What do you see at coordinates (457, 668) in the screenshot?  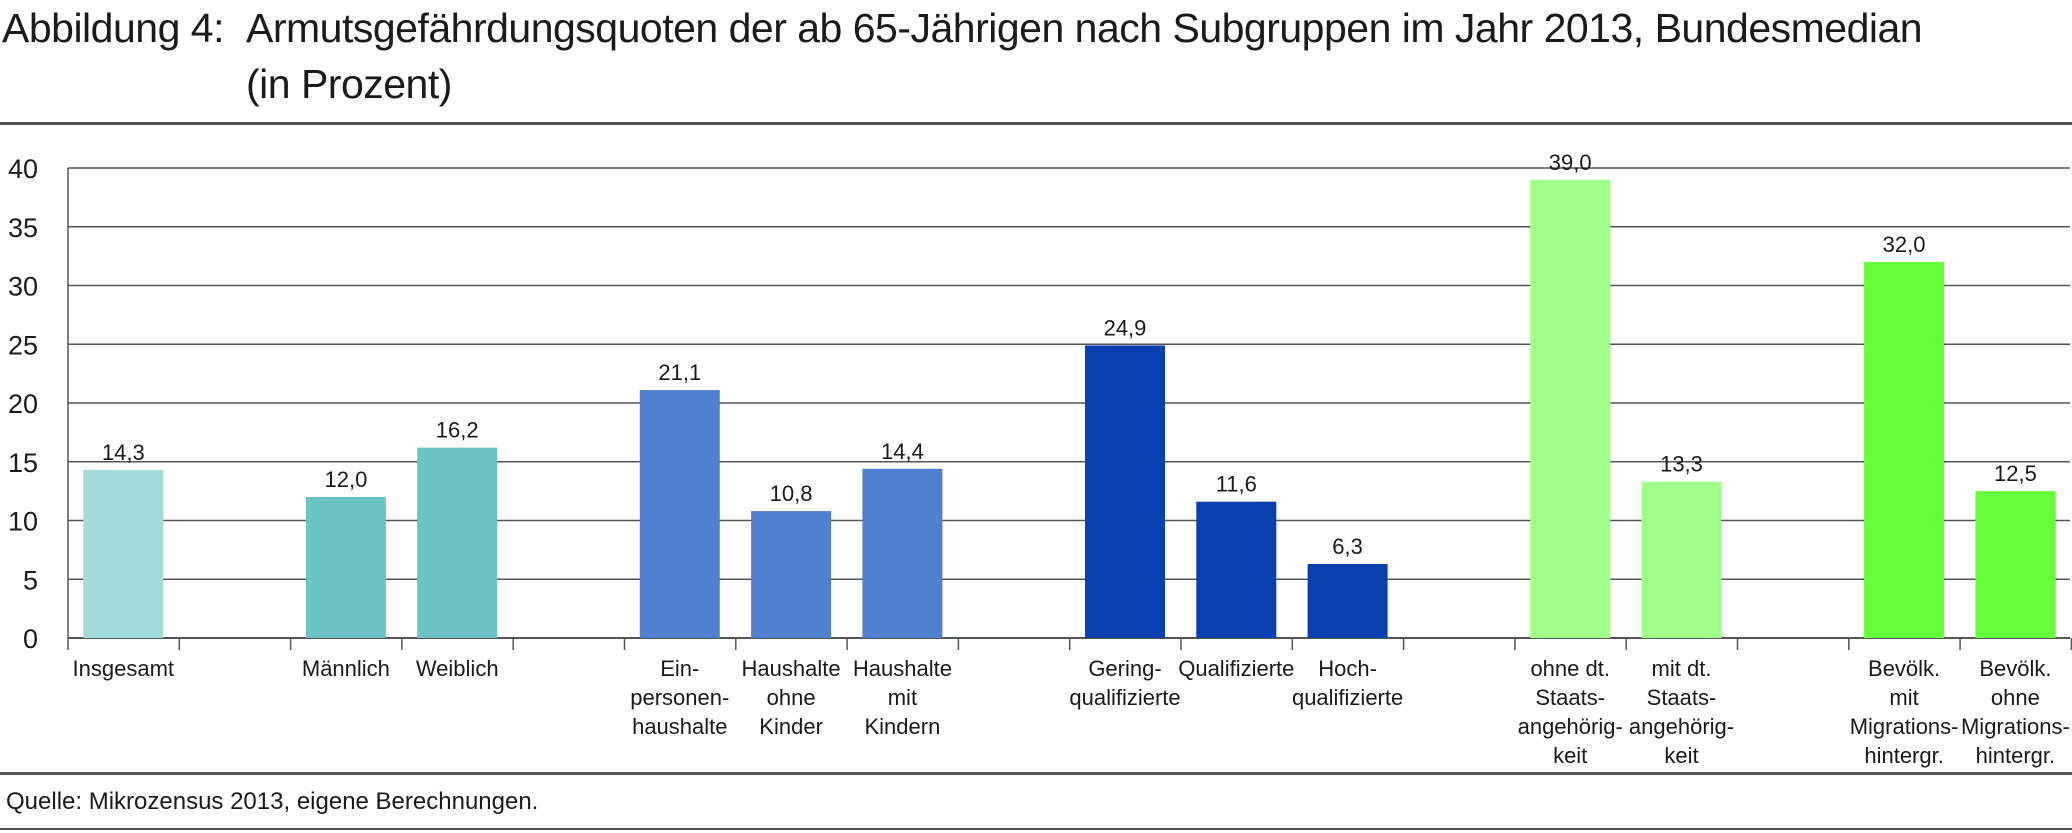 I see `category-label: Weiblich` at bounding box center [457, 668].